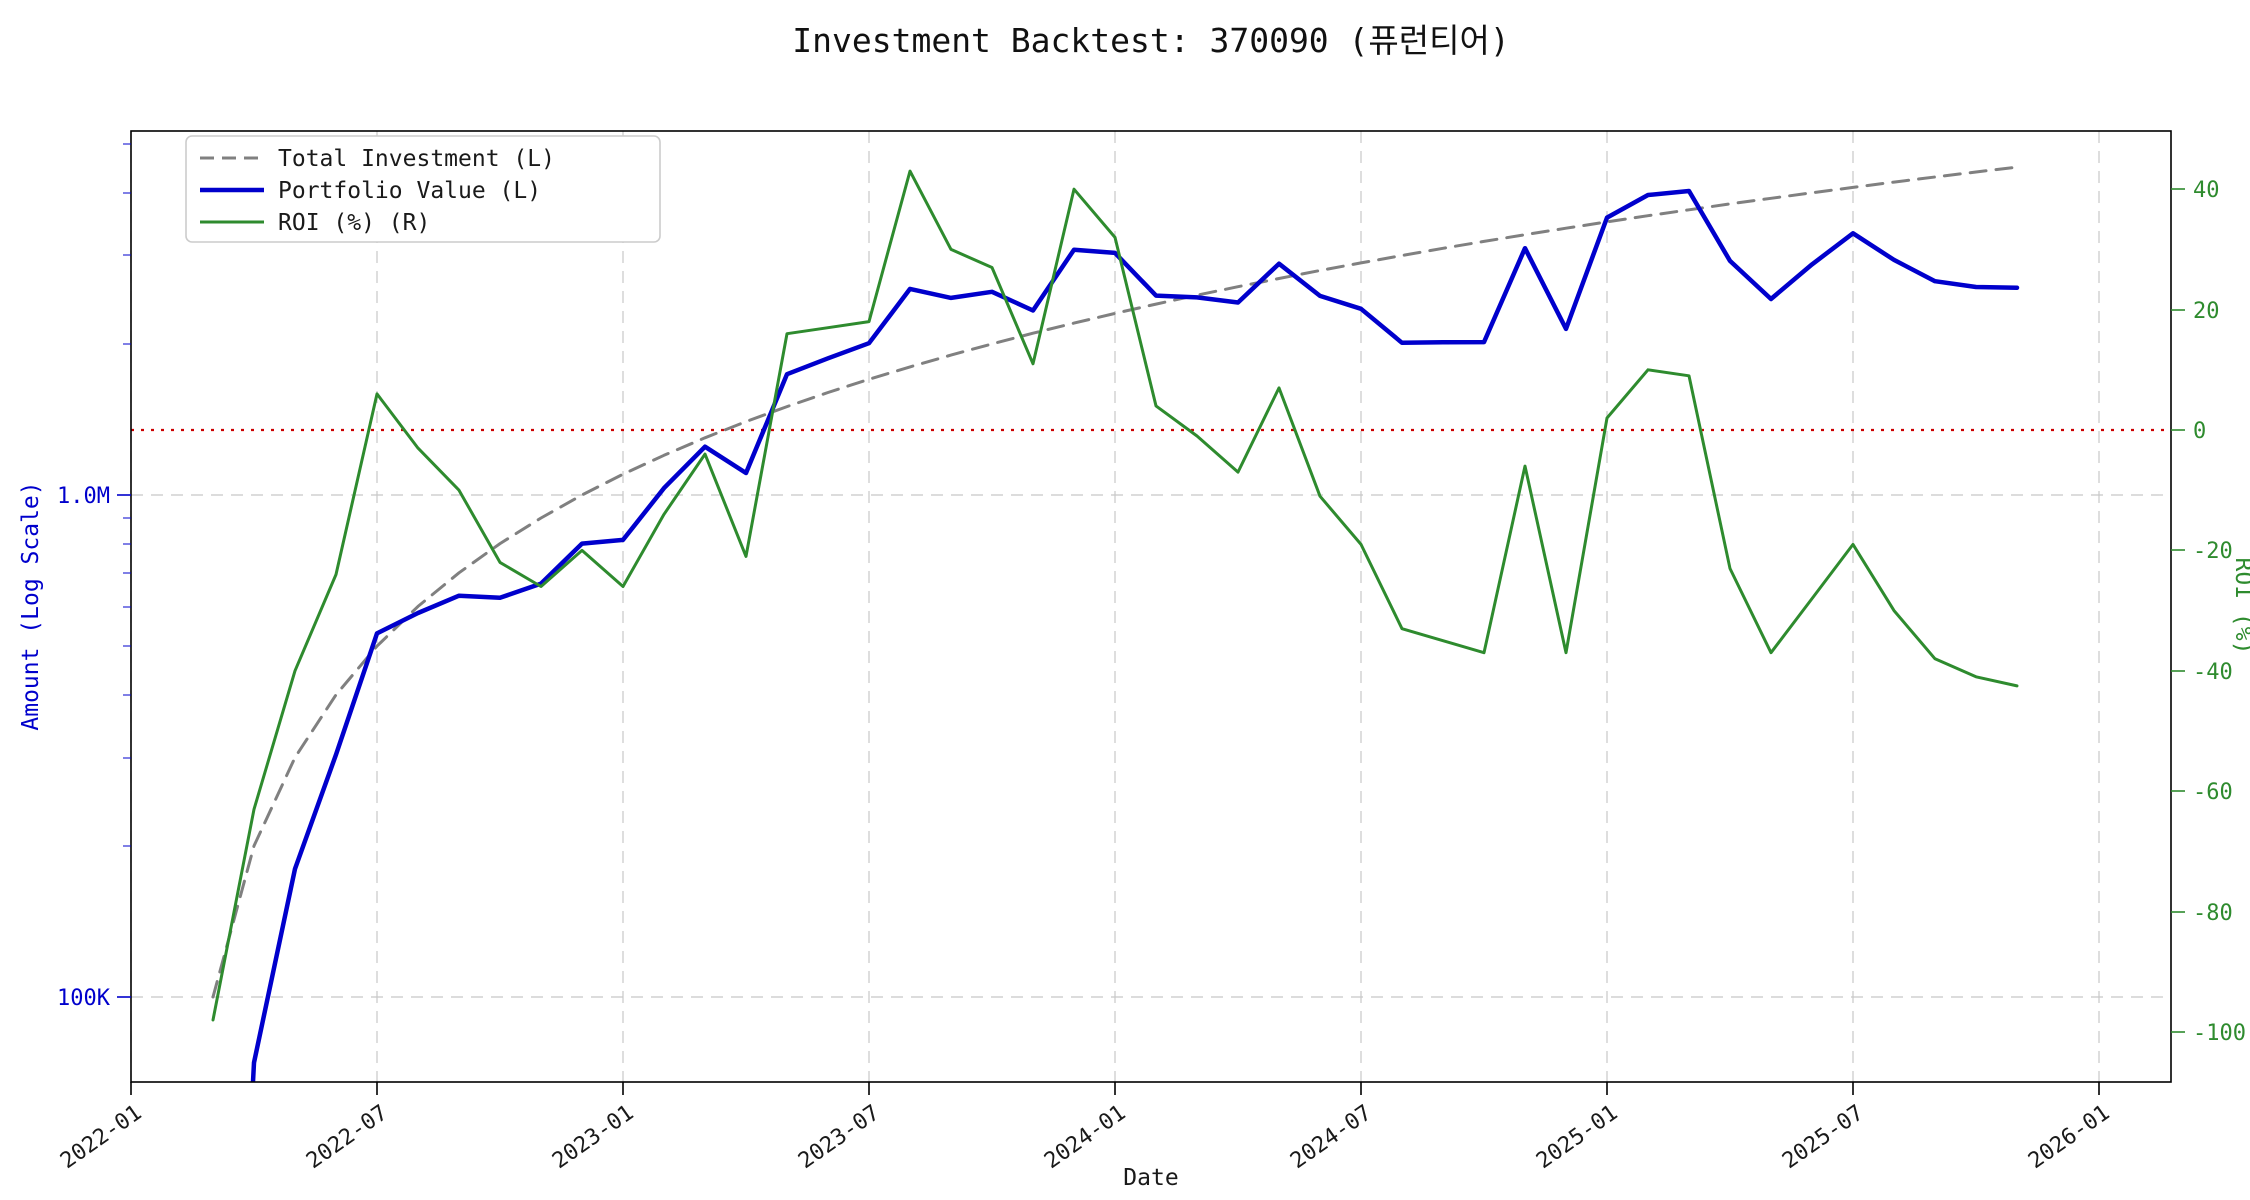 Image resolution: width=2250 pixels, height=1200 pixels. What do you see at coordinates (1085, 1137) in the screenshot?
I see `x-tick-label: 2024-01` at bounding box center [1085, 1137].